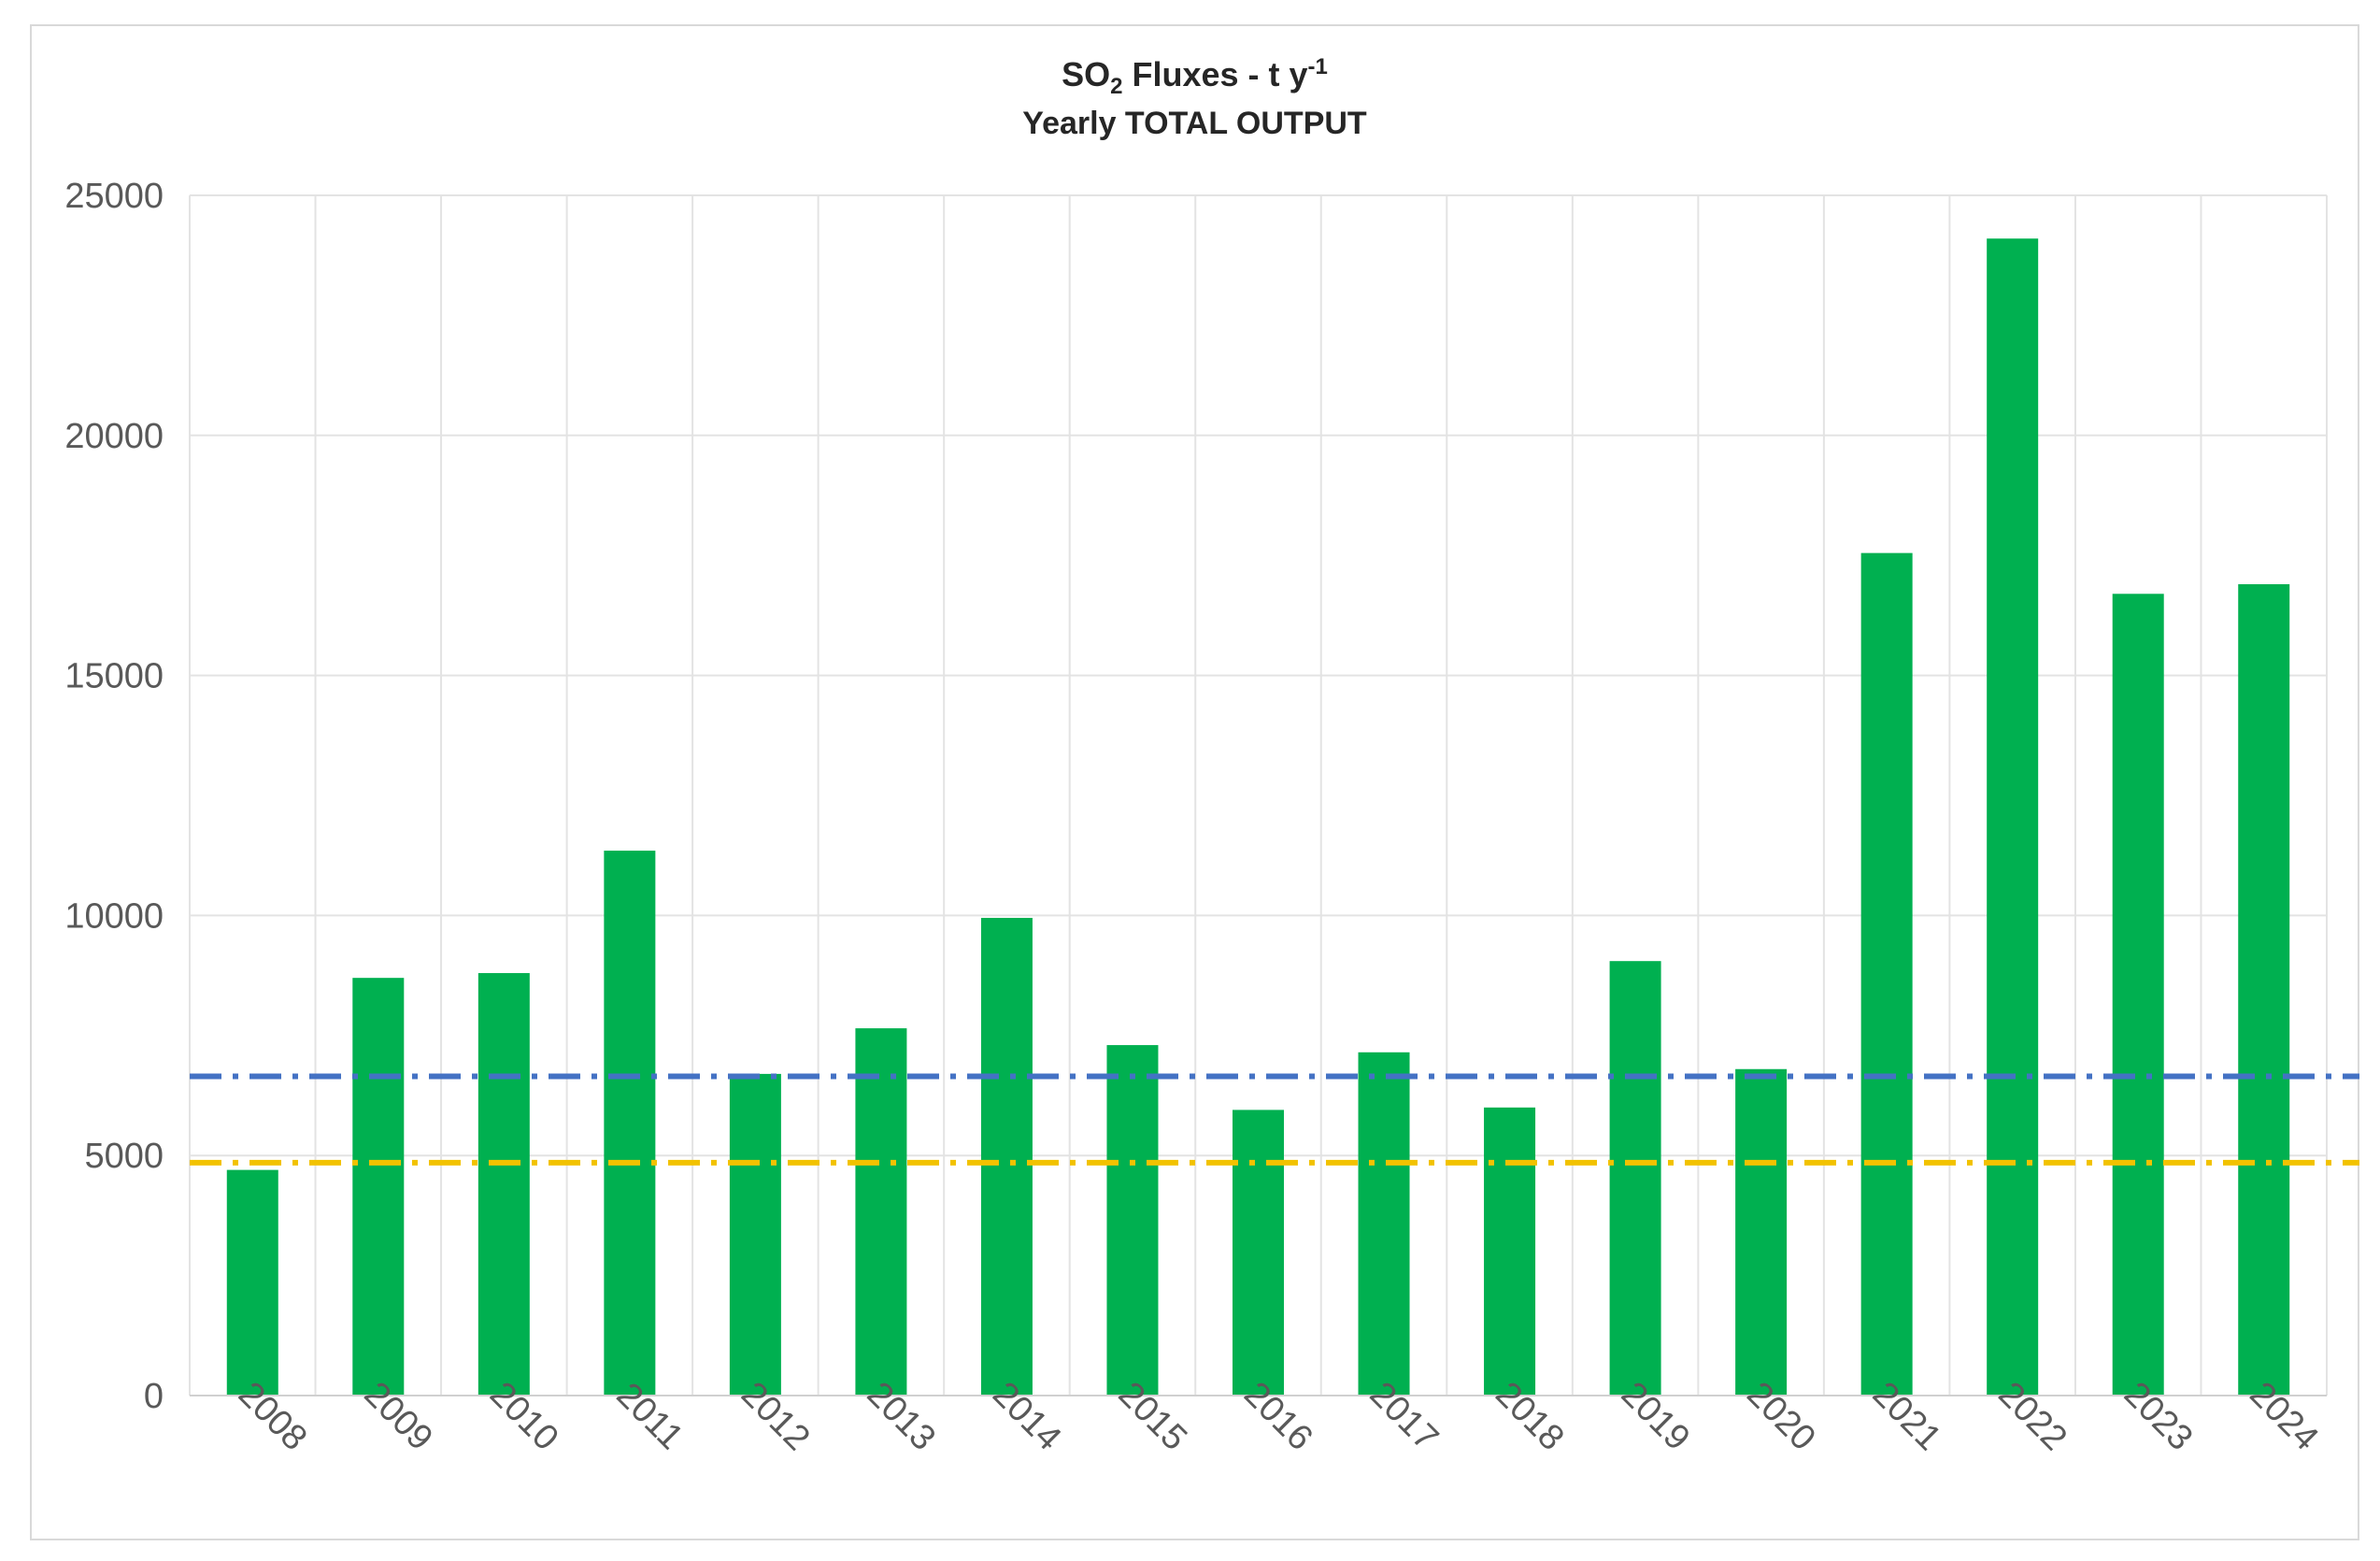 The height and width of the screenshot is (1561, 2380). Describe the element at coordinates (252, 1283) in the screenshot. I see `bar-2008` at that location.